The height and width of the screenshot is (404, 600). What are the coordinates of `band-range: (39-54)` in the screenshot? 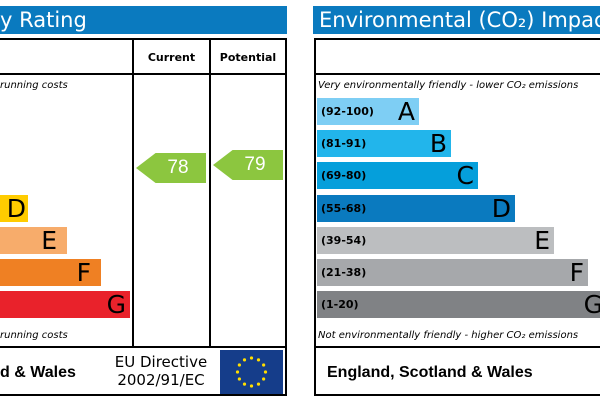 It's located at (344, 240).